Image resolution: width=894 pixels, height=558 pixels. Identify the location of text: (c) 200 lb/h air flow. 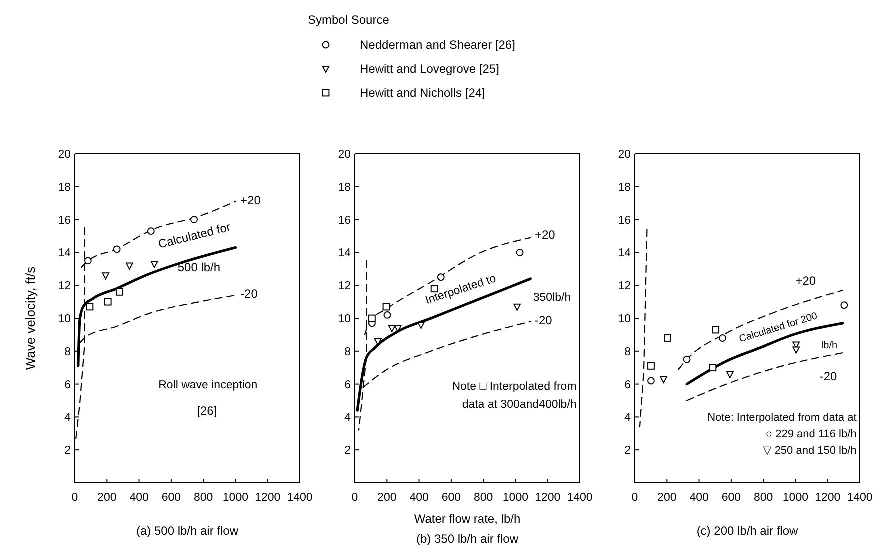
(747, 531).